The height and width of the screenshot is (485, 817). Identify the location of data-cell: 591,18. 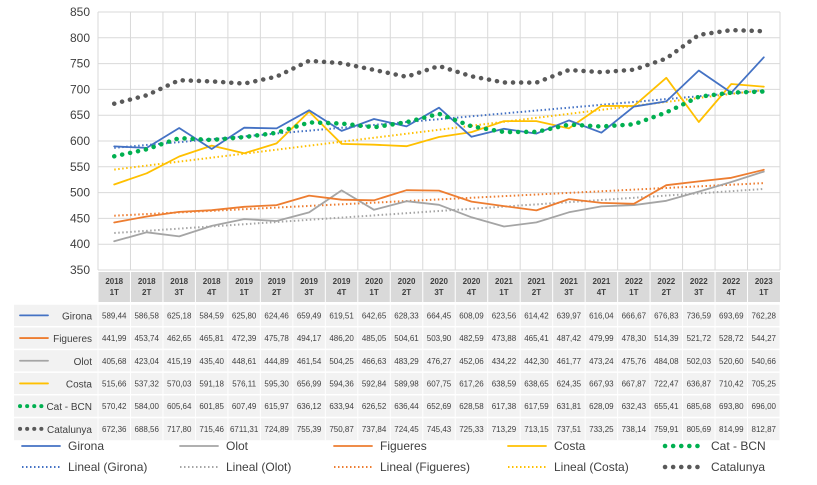
(211, 383).